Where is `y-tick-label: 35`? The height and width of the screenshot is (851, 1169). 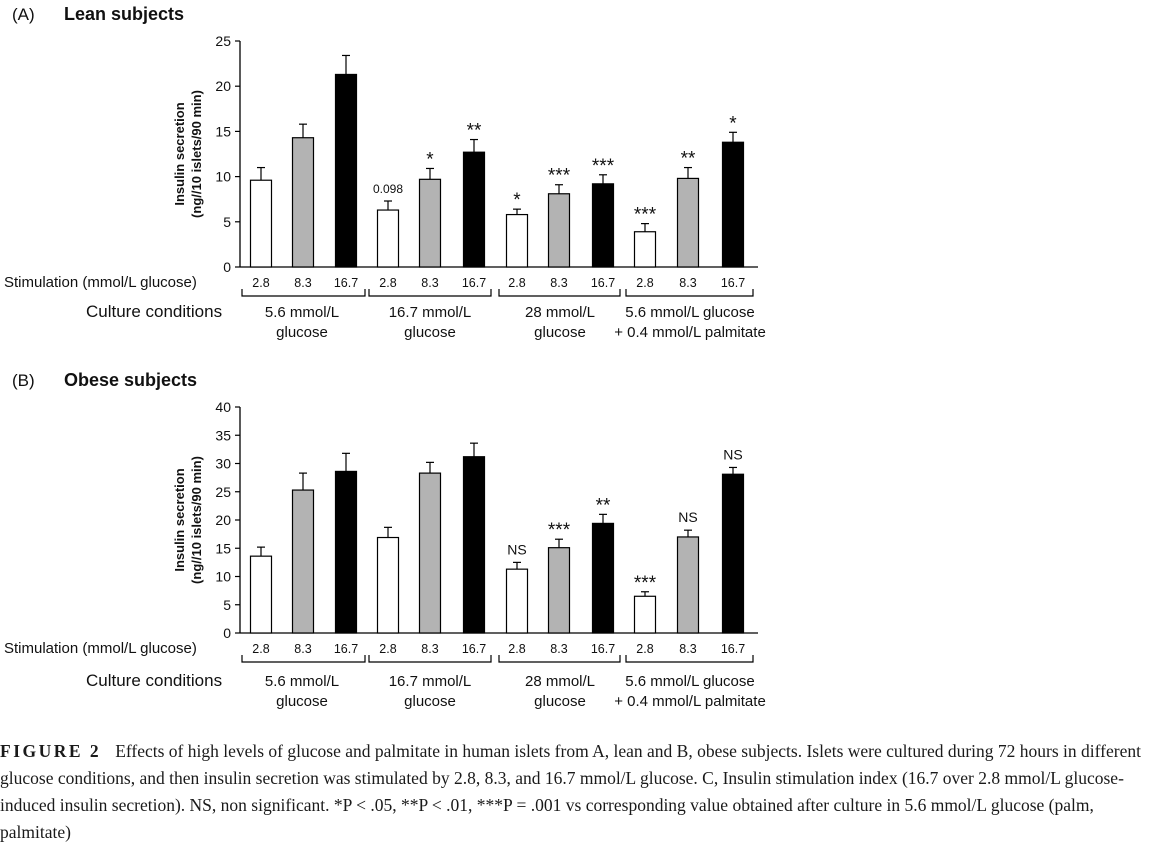 y-tick-label: 35 is located at coordinates (223, 435).